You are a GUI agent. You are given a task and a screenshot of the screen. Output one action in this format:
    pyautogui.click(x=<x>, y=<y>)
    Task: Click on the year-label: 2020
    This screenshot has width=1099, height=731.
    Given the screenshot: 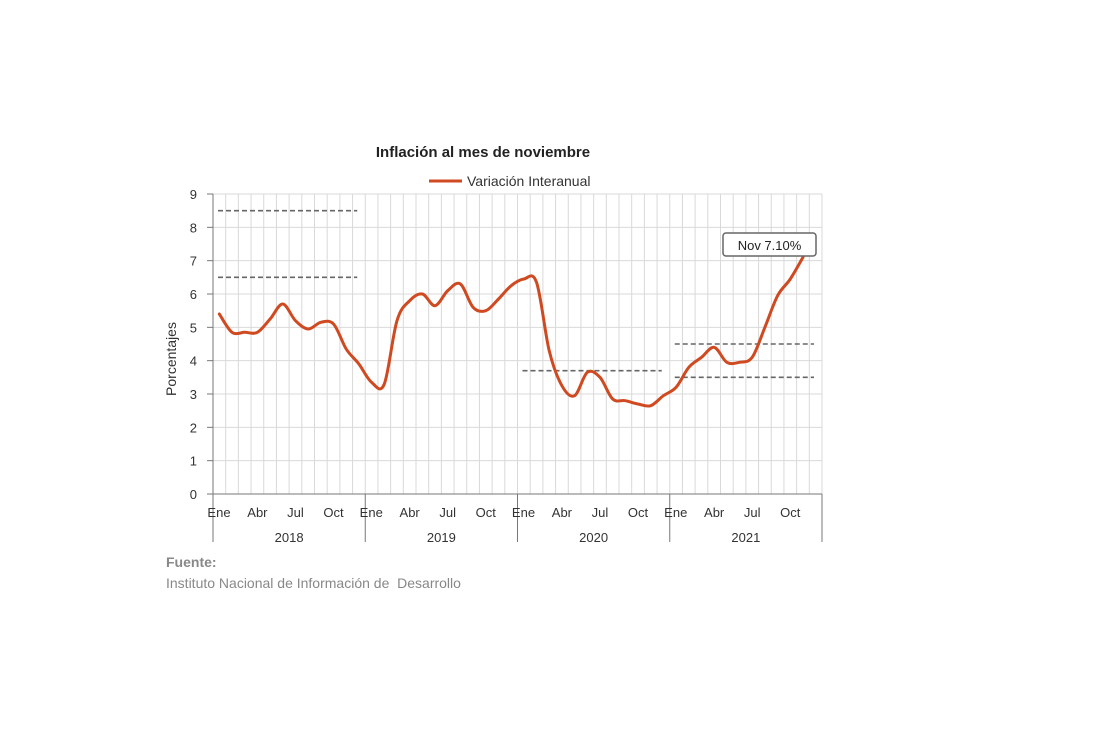 What is the action you would take?
    pyautogui.click(x=593, y=537)
    